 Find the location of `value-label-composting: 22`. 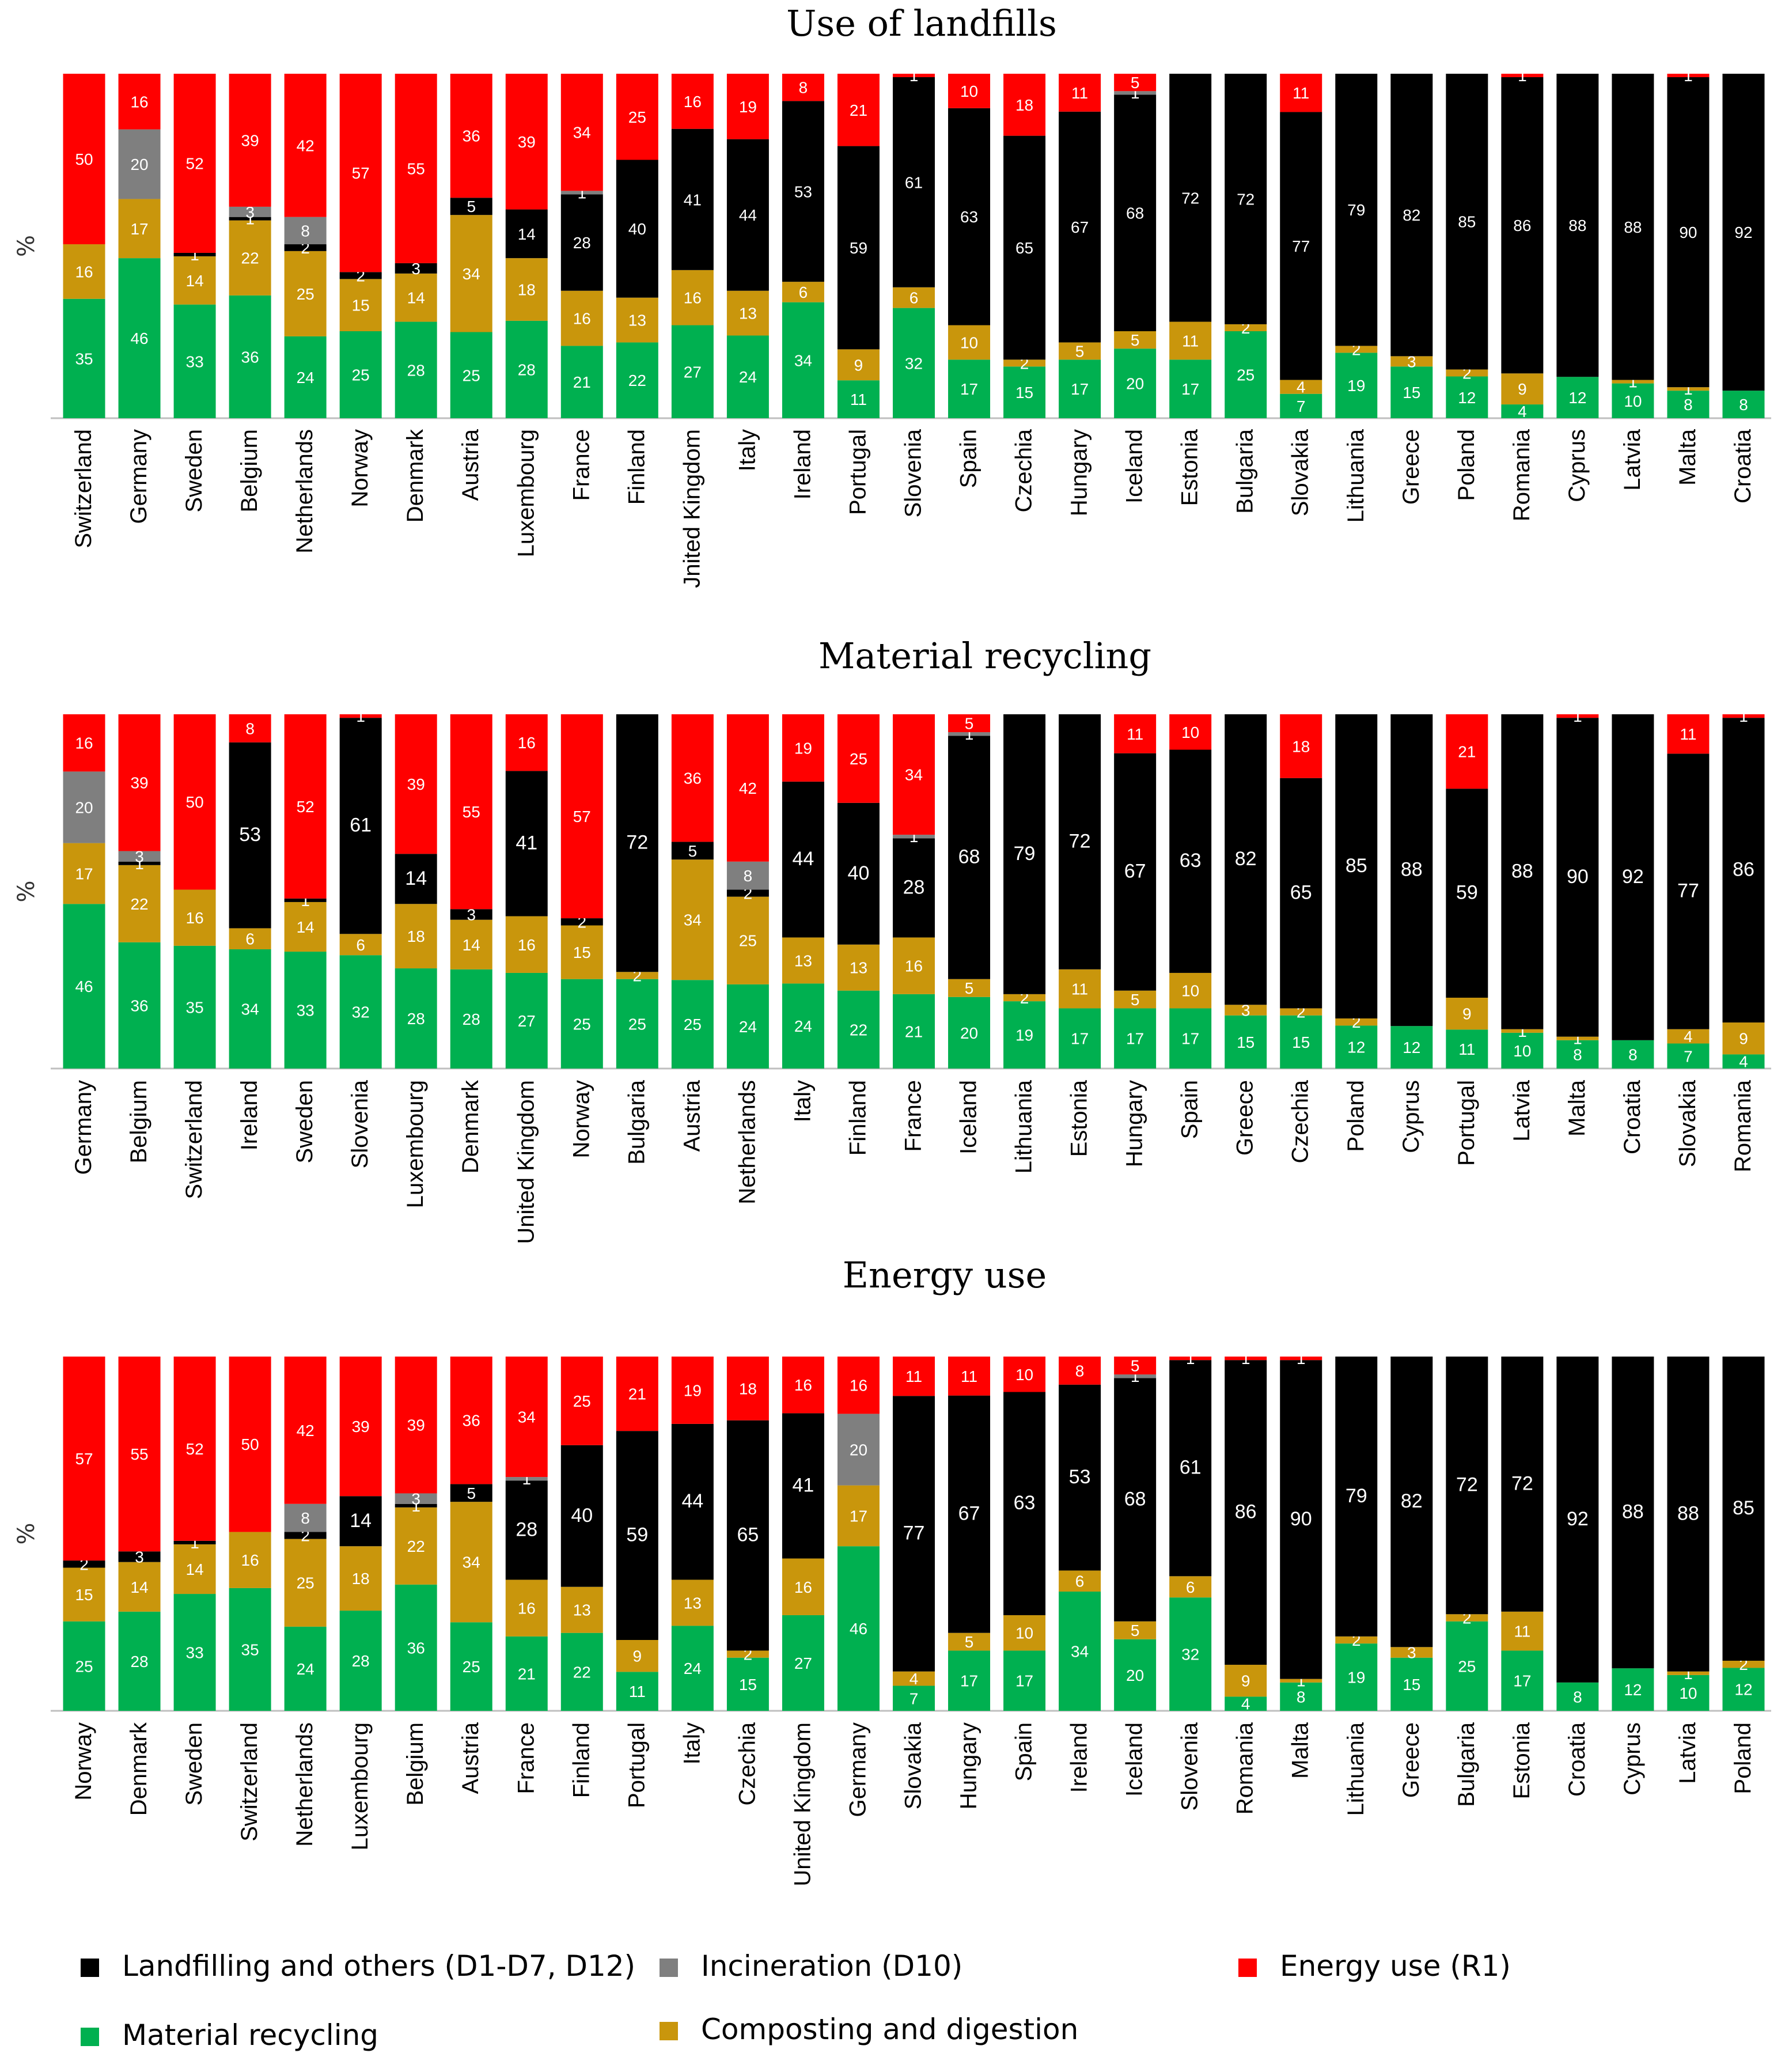

value-label-composting: 22 is located at coordinates (416, 1546).